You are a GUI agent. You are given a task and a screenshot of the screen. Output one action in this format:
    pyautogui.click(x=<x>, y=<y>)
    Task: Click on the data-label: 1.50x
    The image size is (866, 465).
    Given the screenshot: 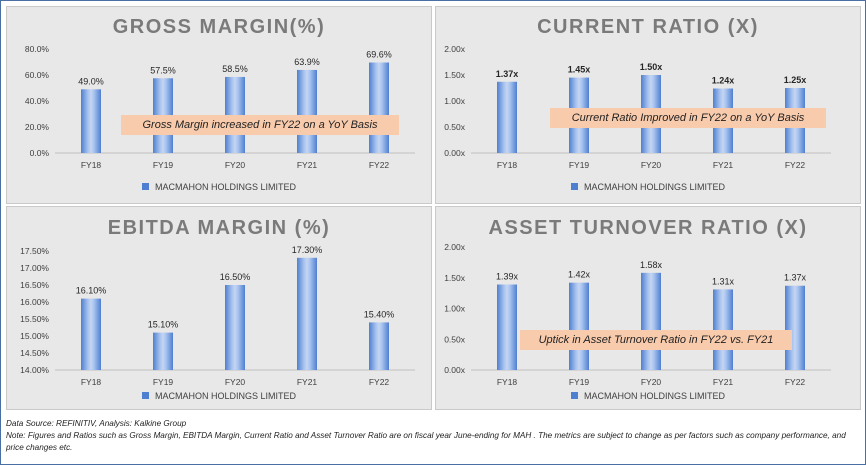 What is the action you would take?
    pyautogui.click(x=651, y=67)
    